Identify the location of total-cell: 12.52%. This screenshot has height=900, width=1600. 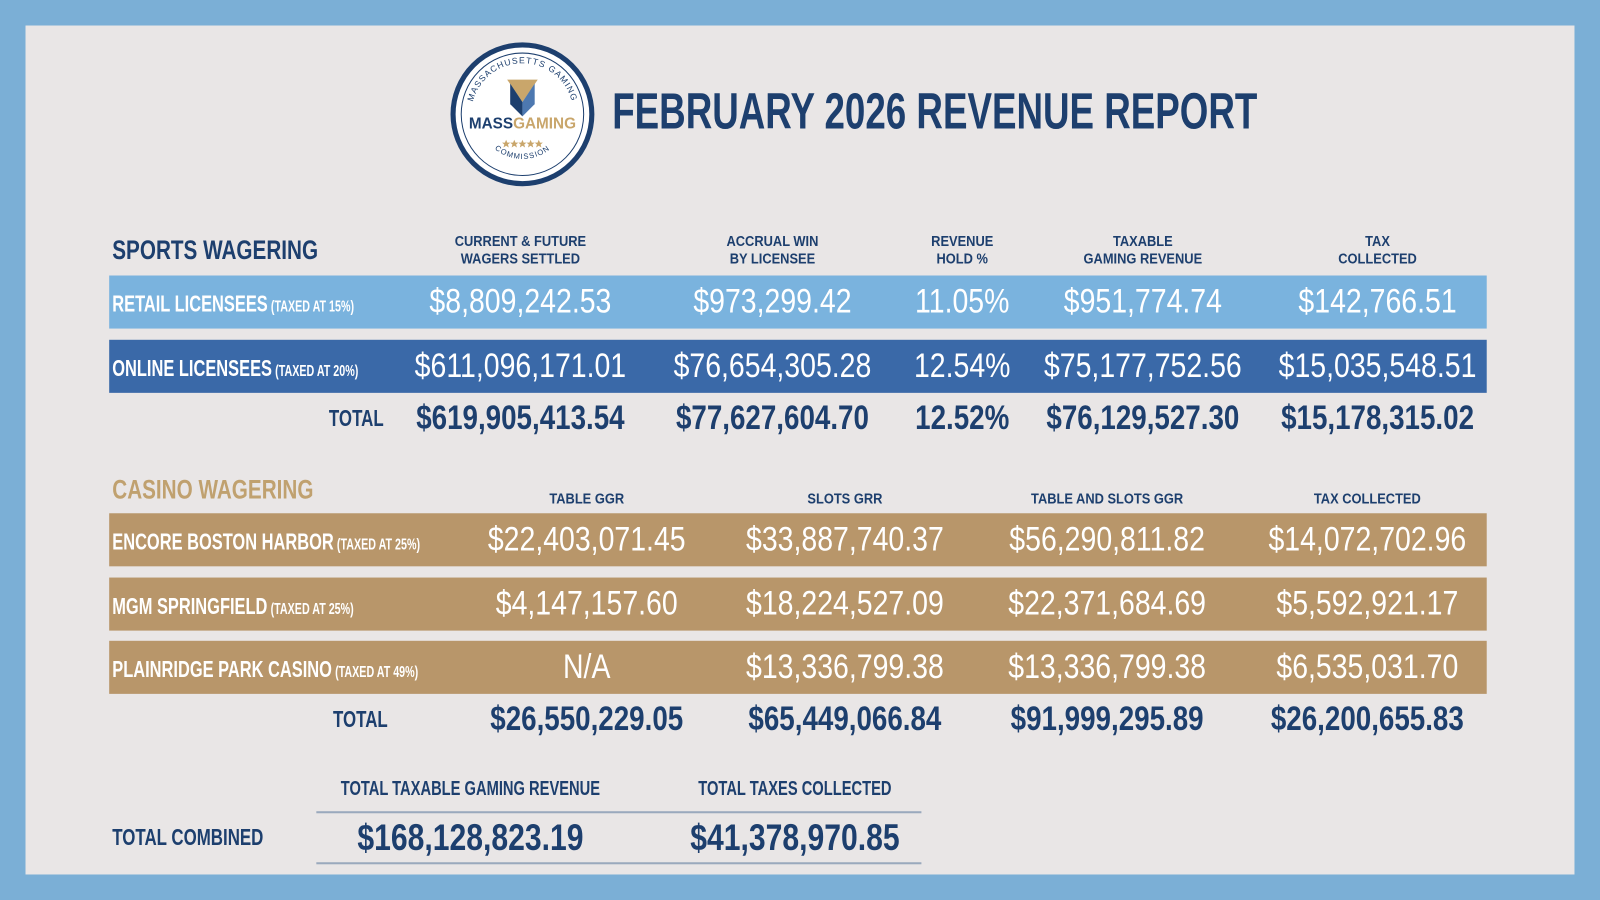
(962, 418).